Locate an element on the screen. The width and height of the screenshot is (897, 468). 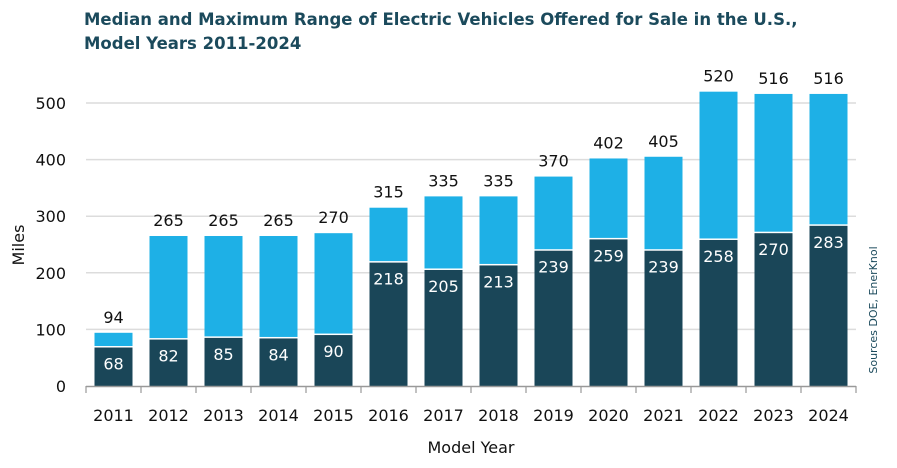
x-tick-label: 2023 is located at coordinates (773, 415).